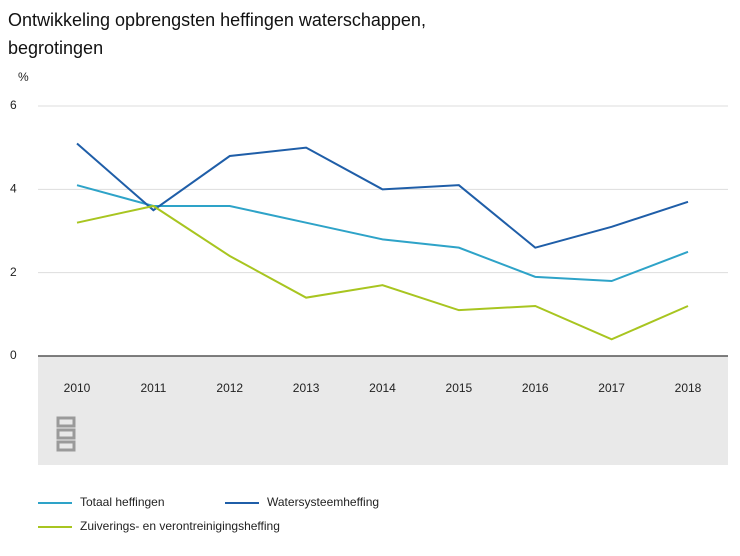 Image resolution: width=740 pixels, height=556 pixels. I want to click on y-axis-label: %, so click(23, 77).